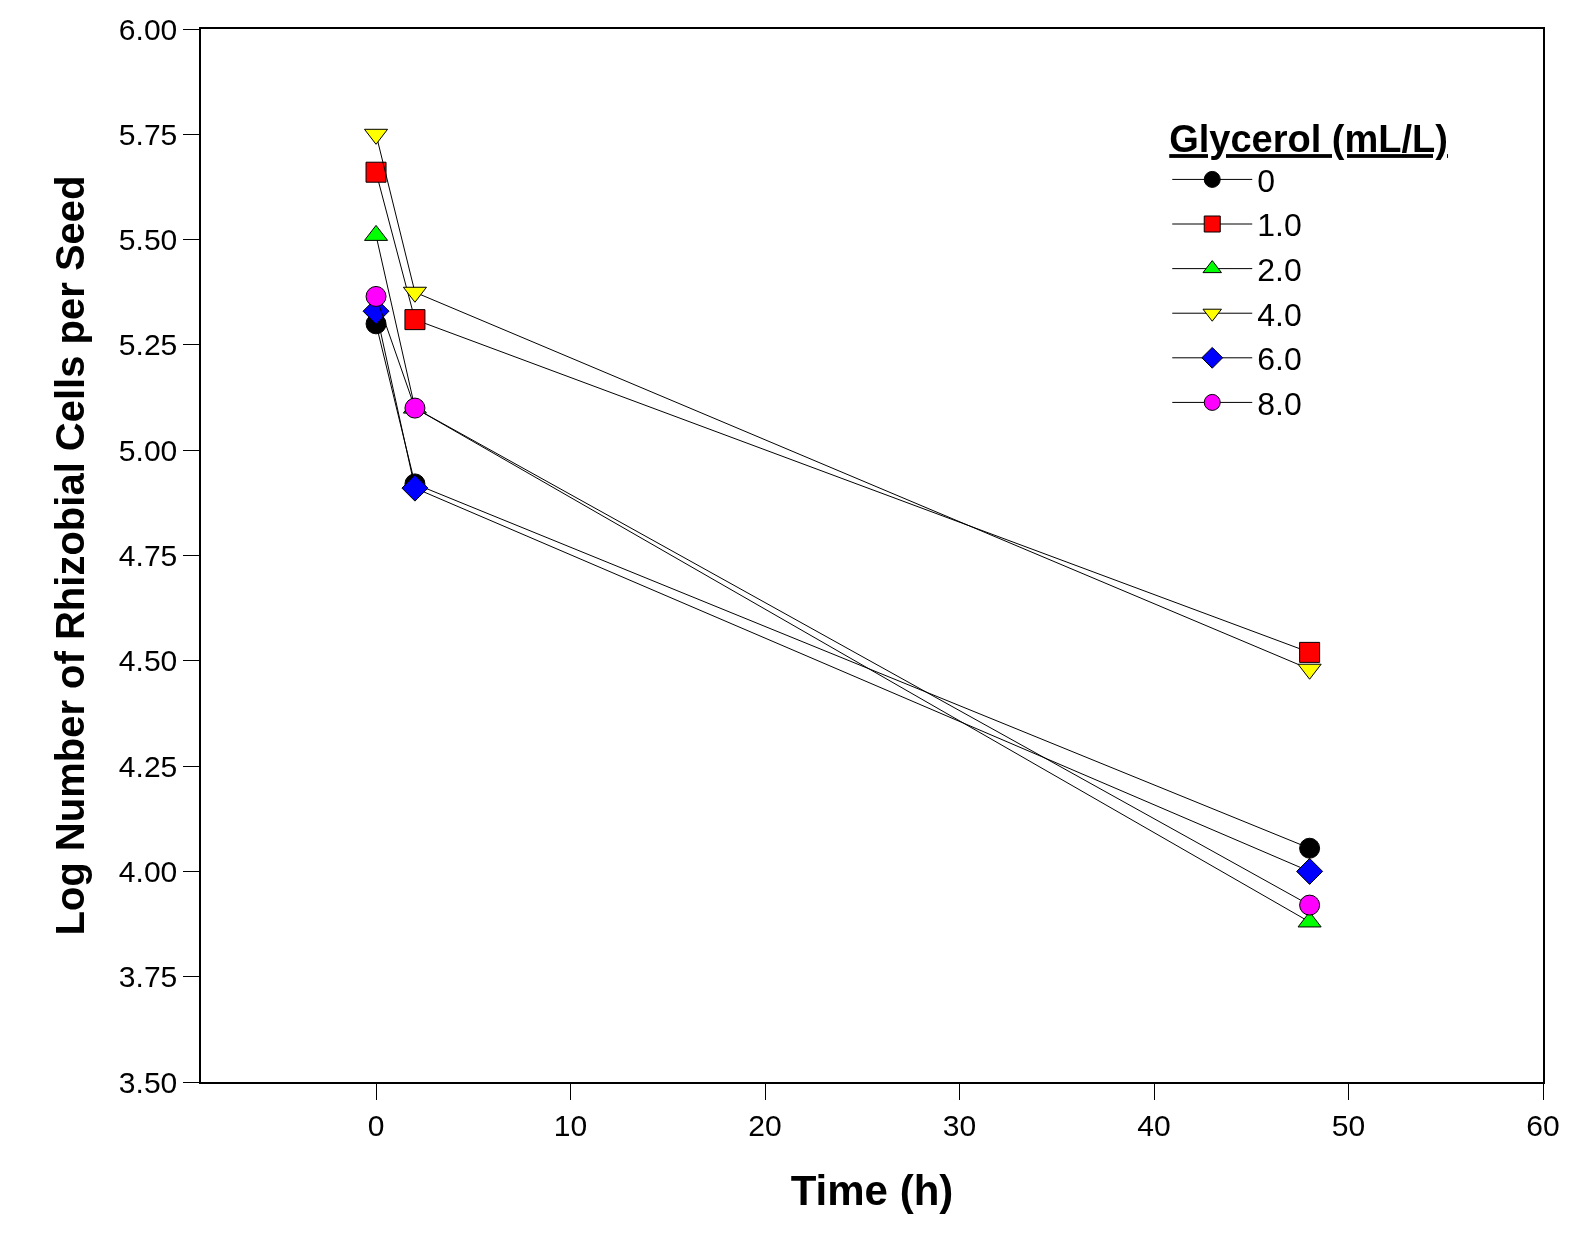 Image resolution: width=1571 pixels, height=1242 pixels. I want to click on x-tick-label: 30, so click(959, 1125).